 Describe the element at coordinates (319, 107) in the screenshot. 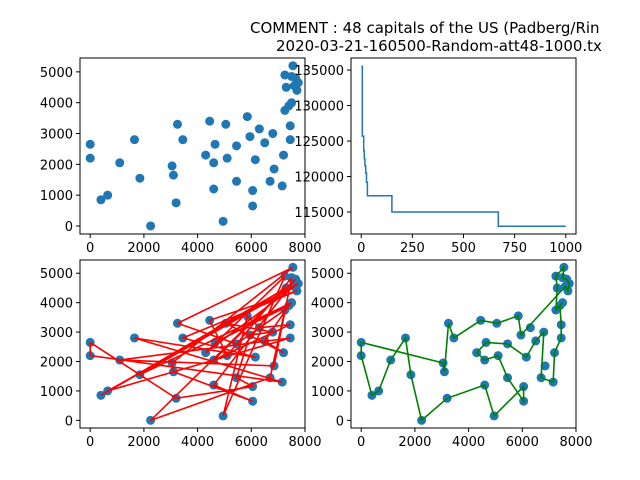

I see `y-tick-label: 130000` at that location.